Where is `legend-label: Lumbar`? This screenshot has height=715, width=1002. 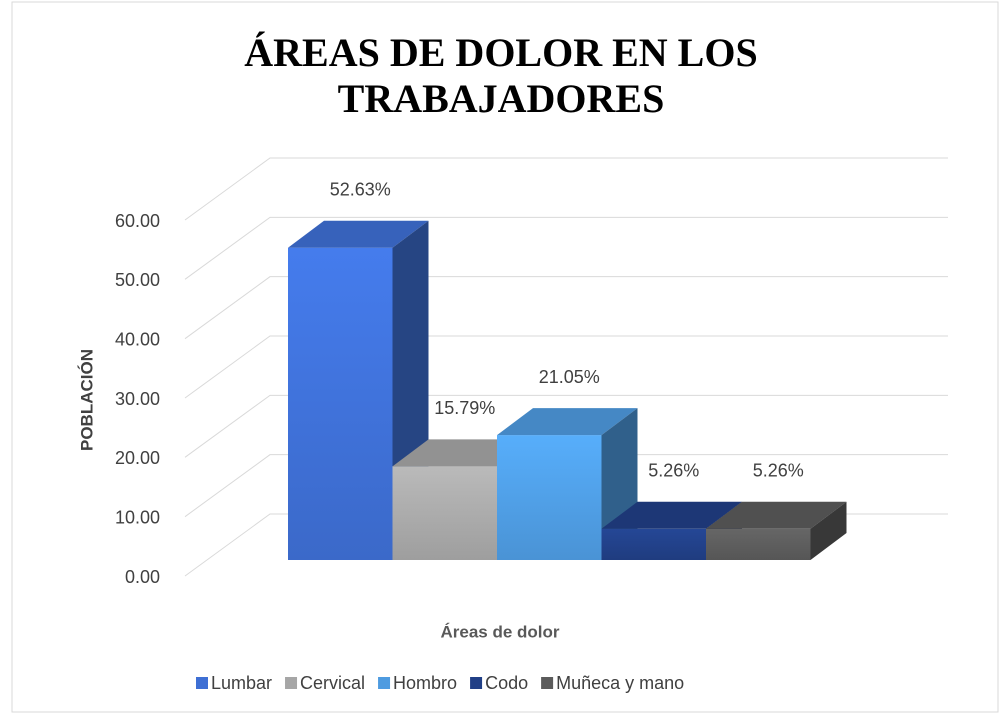 legend-label: Lumbar is located at coordinates (241, 683).